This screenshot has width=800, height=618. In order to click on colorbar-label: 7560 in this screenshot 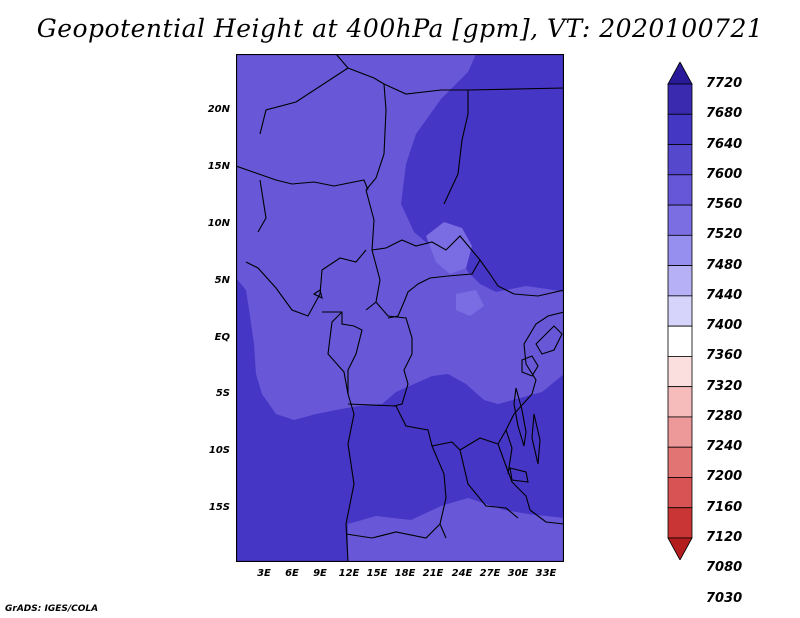, I will do `click(724, 205)`.